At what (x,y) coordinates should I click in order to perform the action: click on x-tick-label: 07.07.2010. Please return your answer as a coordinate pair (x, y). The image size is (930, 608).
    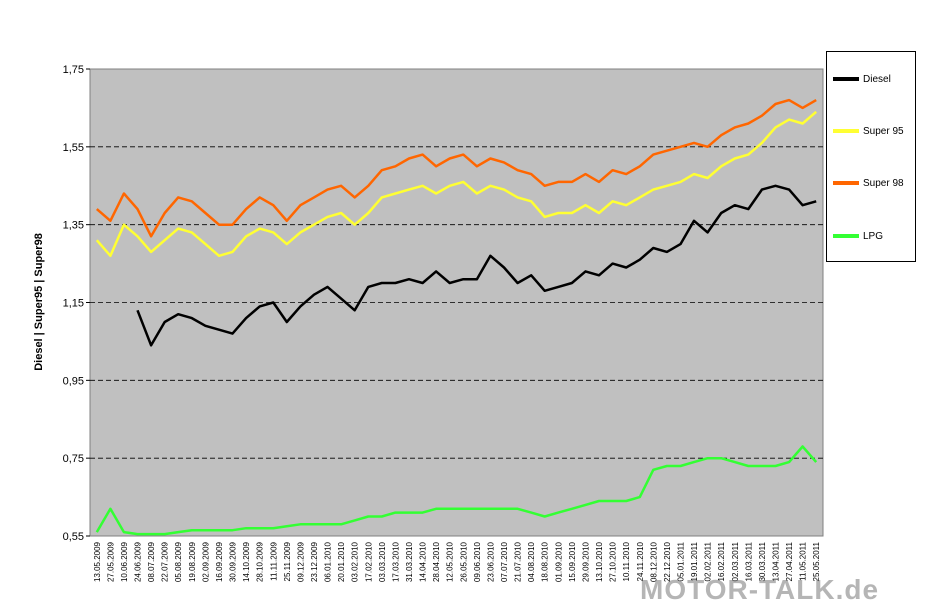
    Looking at the image, I should click on (504, 561).